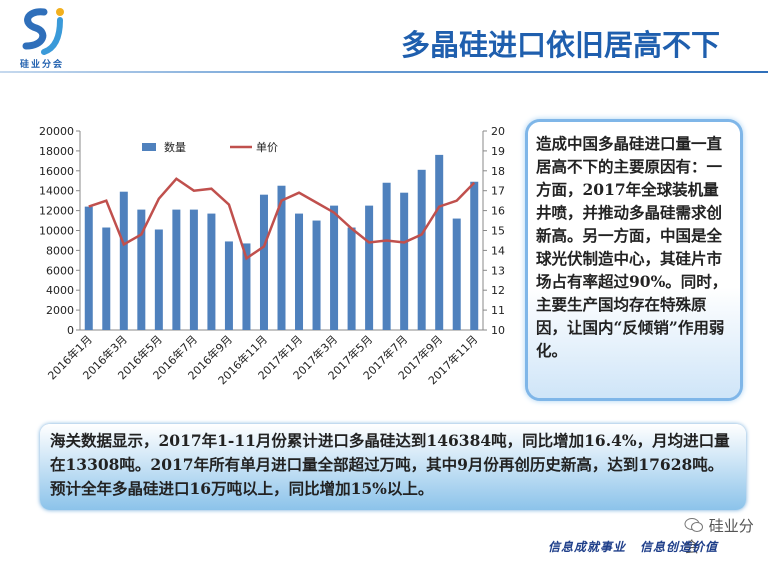 The height and width of the screenshot is (561, 768). I want to click on watermark-text: 硅业分会, so click(719, 536).